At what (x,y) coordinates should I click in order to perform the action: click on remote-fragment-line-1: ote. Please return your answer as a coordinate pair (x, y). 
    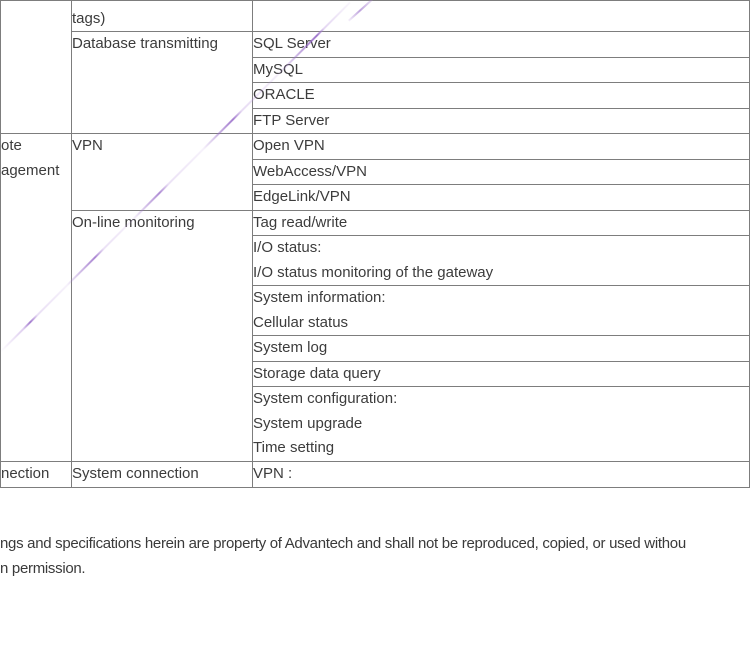
    Looking at the image, I should click on (11, 145).